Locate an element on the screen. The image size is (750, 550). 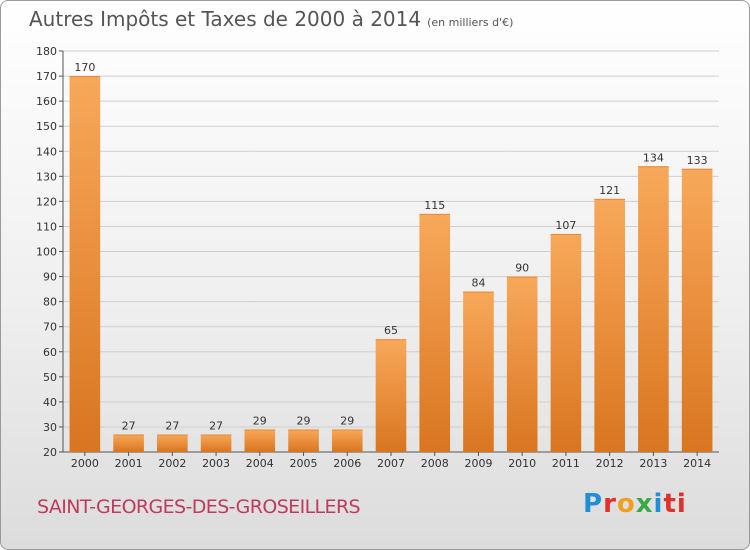
x-tick-label: 2010 is located at coordinates (522, 463).